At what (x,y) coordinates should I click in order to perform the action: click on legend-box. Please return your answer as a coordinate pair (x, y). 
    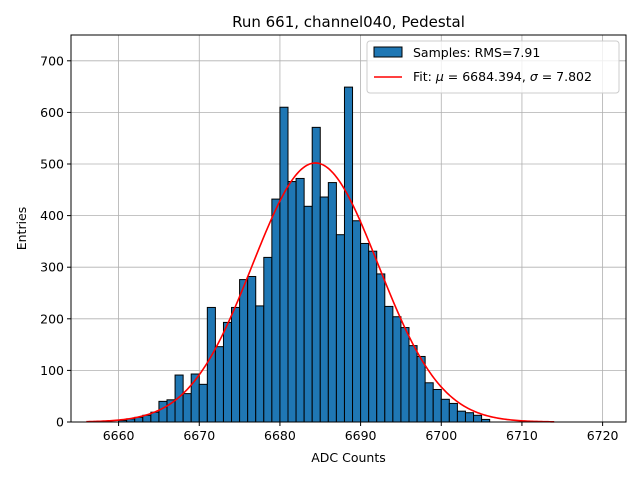
    Looking at the image, I should click on (493, 67).